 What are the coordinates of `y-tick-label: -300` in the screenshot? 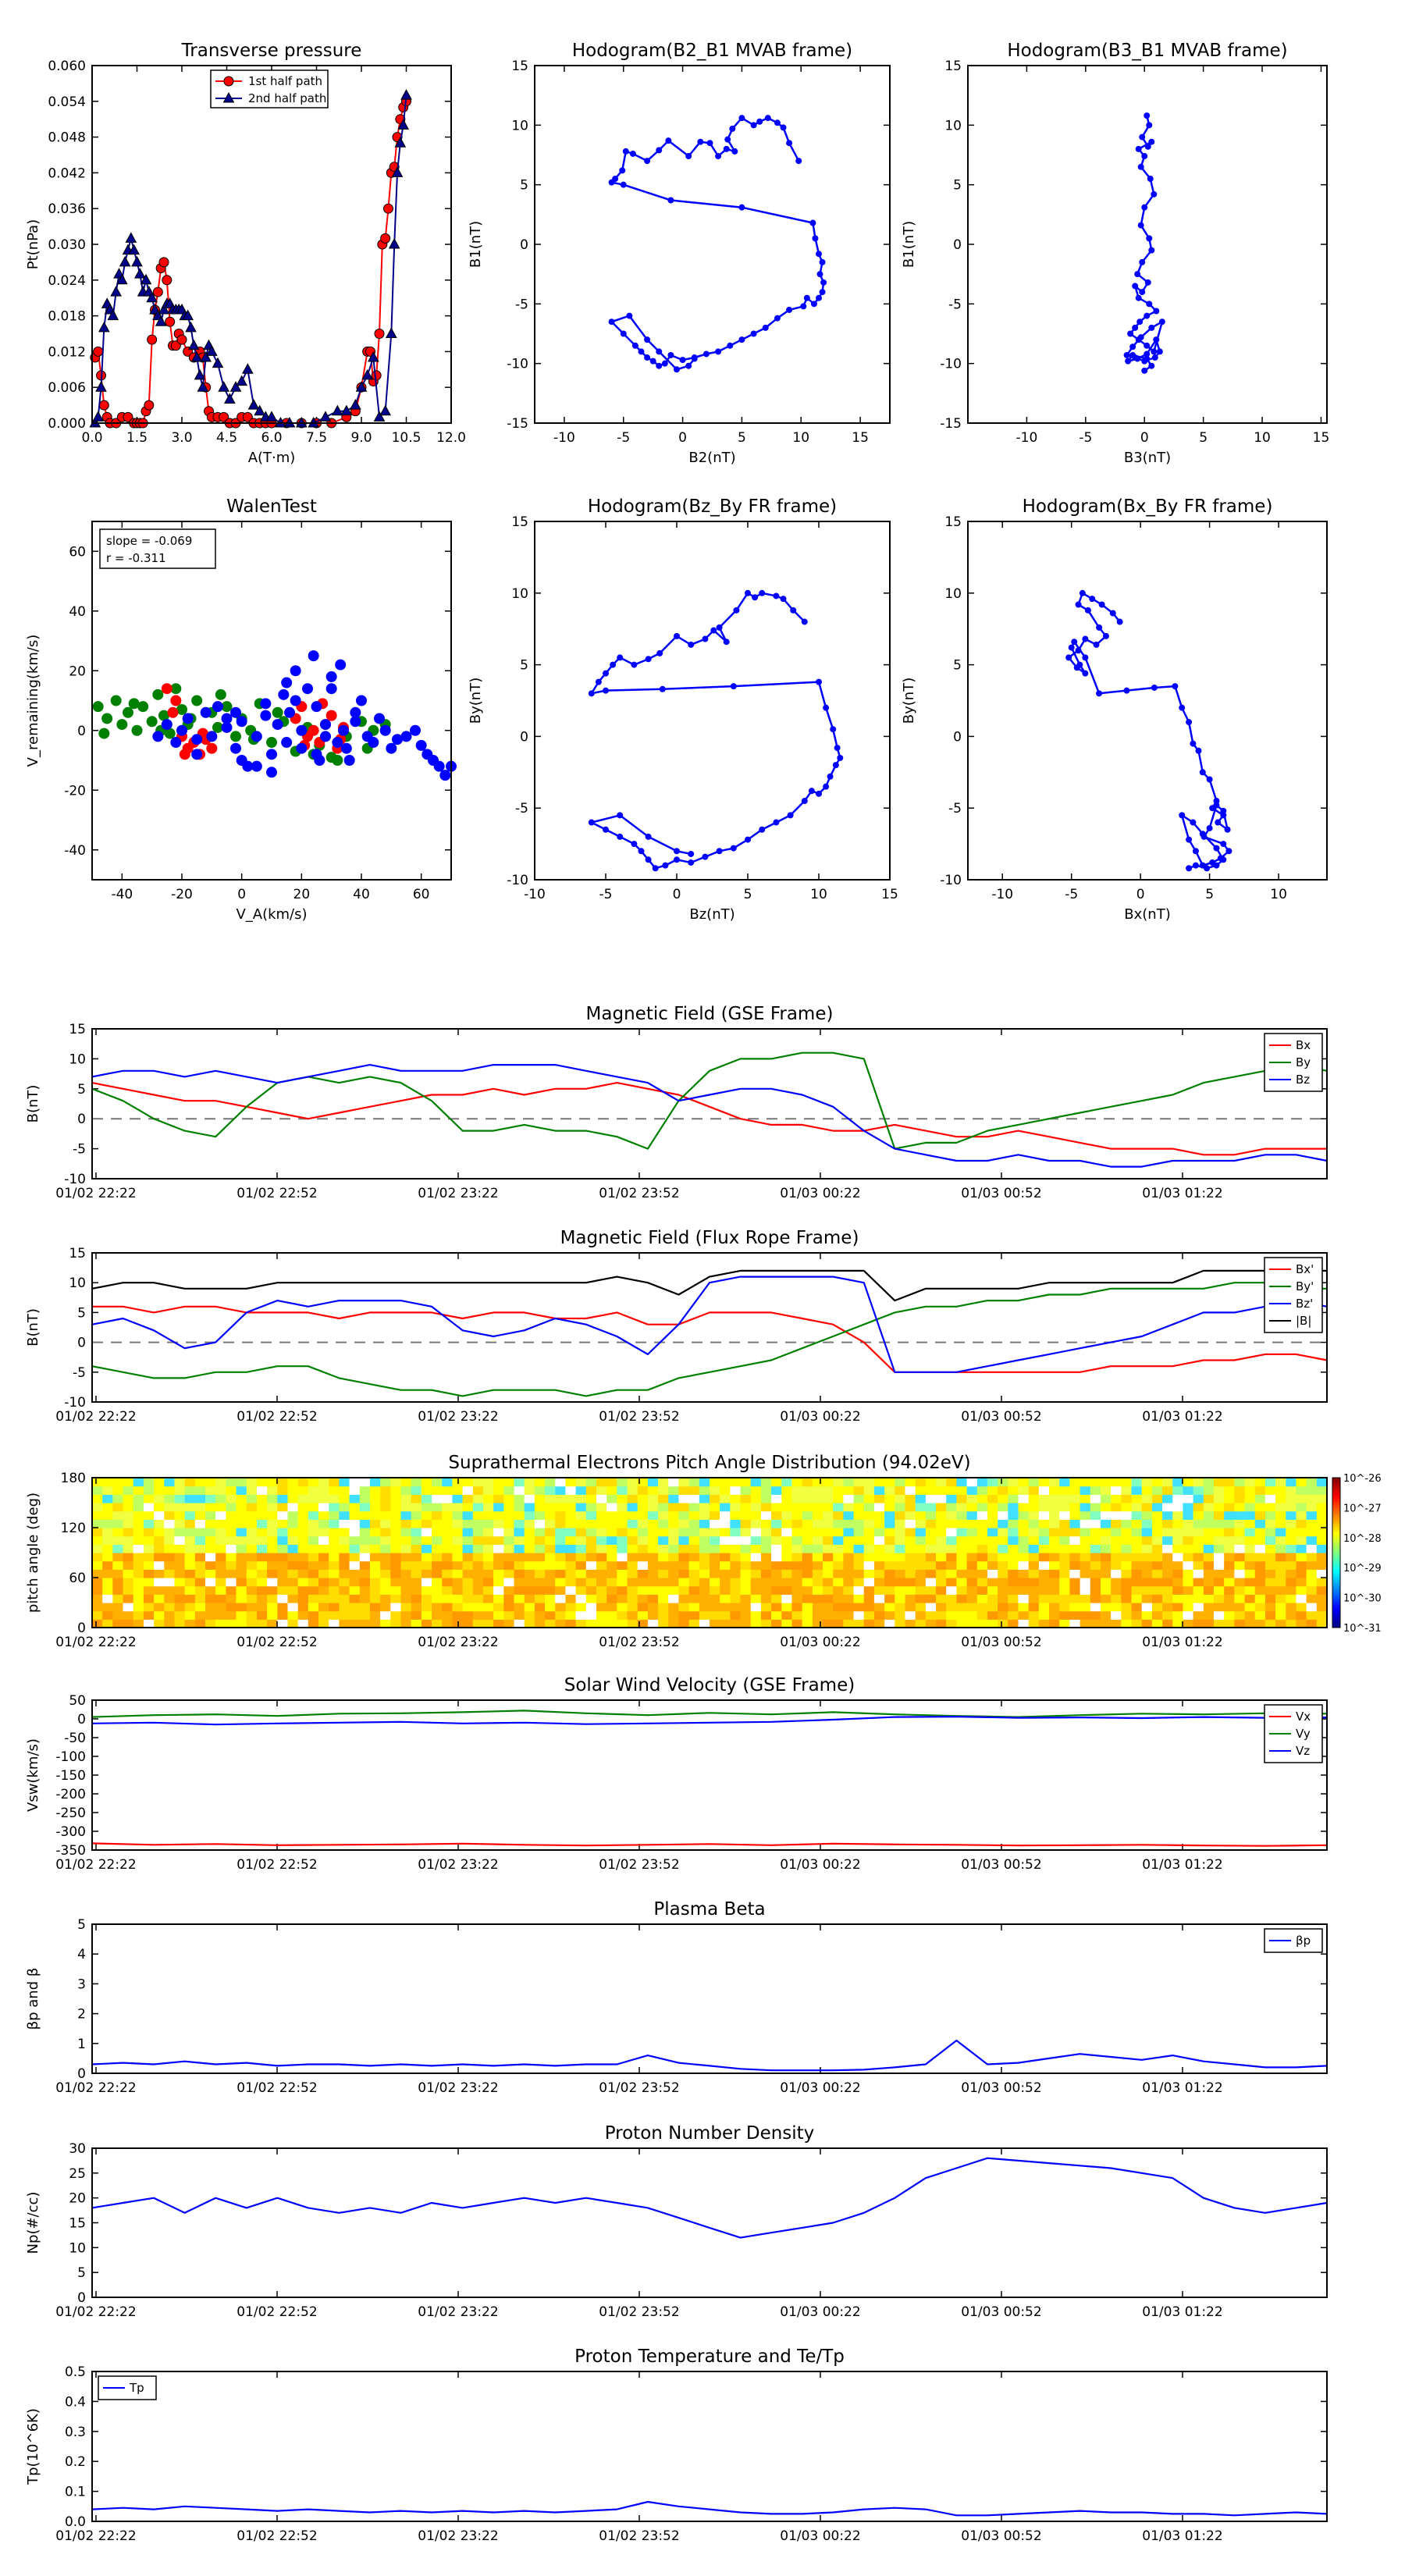 It's located at (71, 1832).